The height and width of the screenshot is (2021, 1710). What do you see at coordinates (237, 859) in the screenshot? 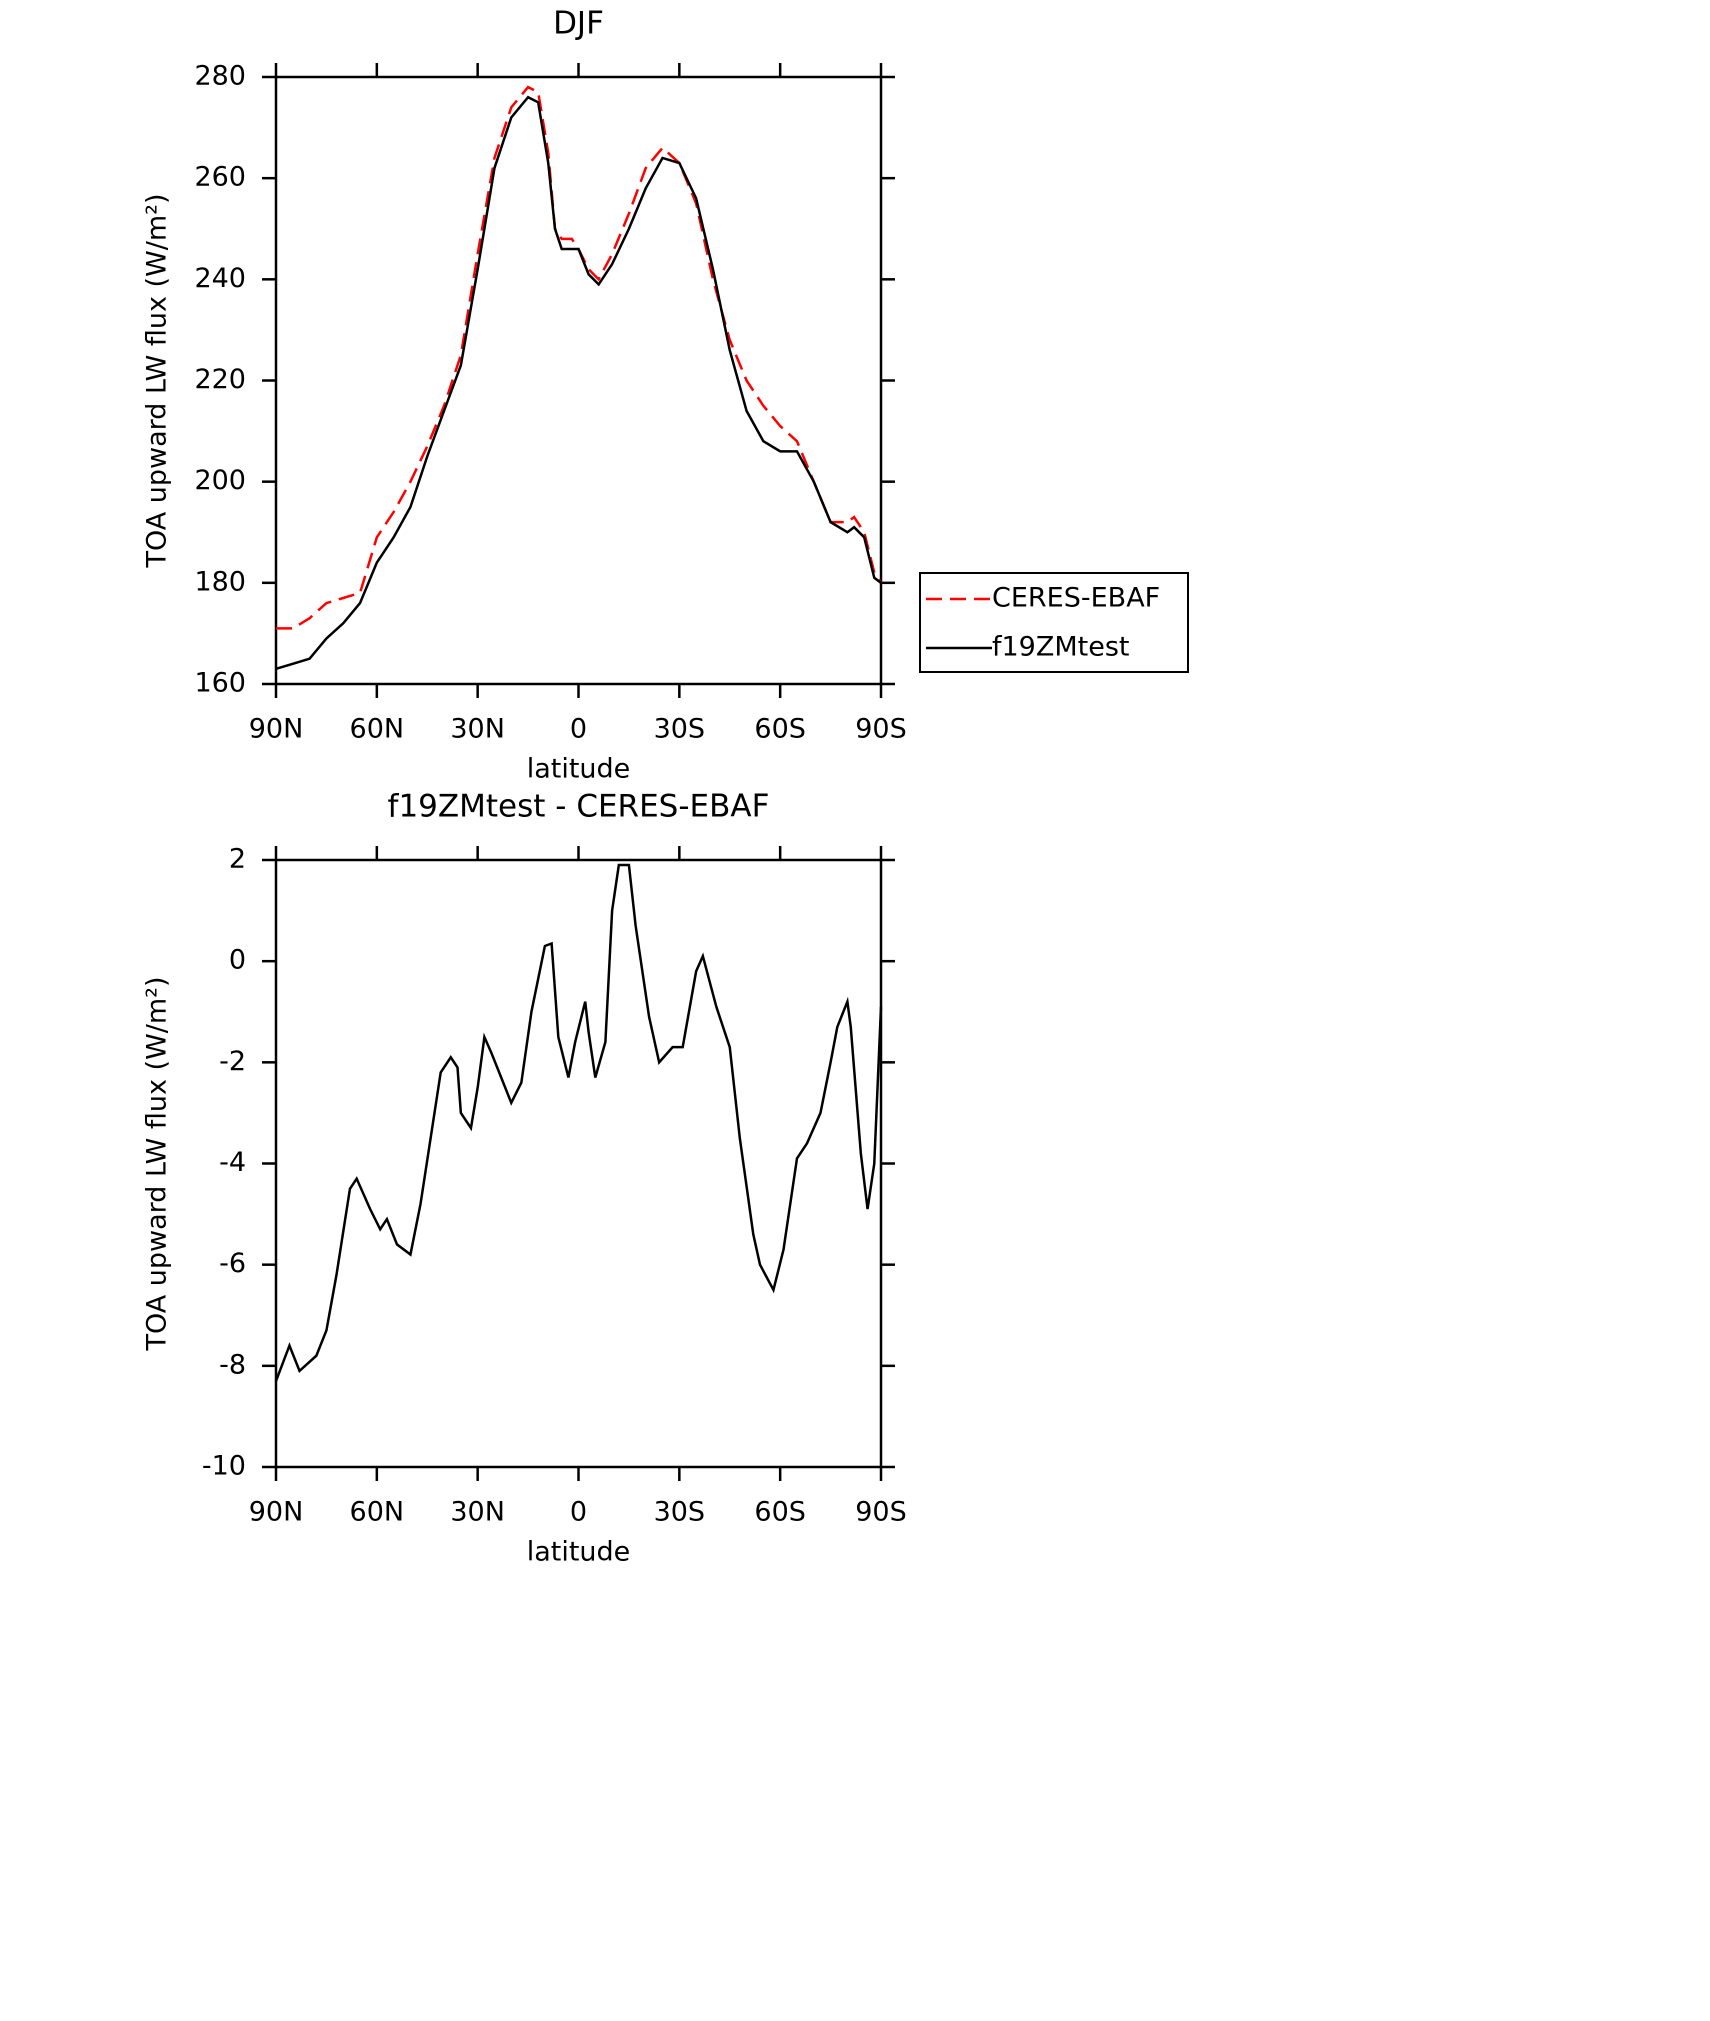
I see `y-tick-label: 2` at bounding box center [237, 859].